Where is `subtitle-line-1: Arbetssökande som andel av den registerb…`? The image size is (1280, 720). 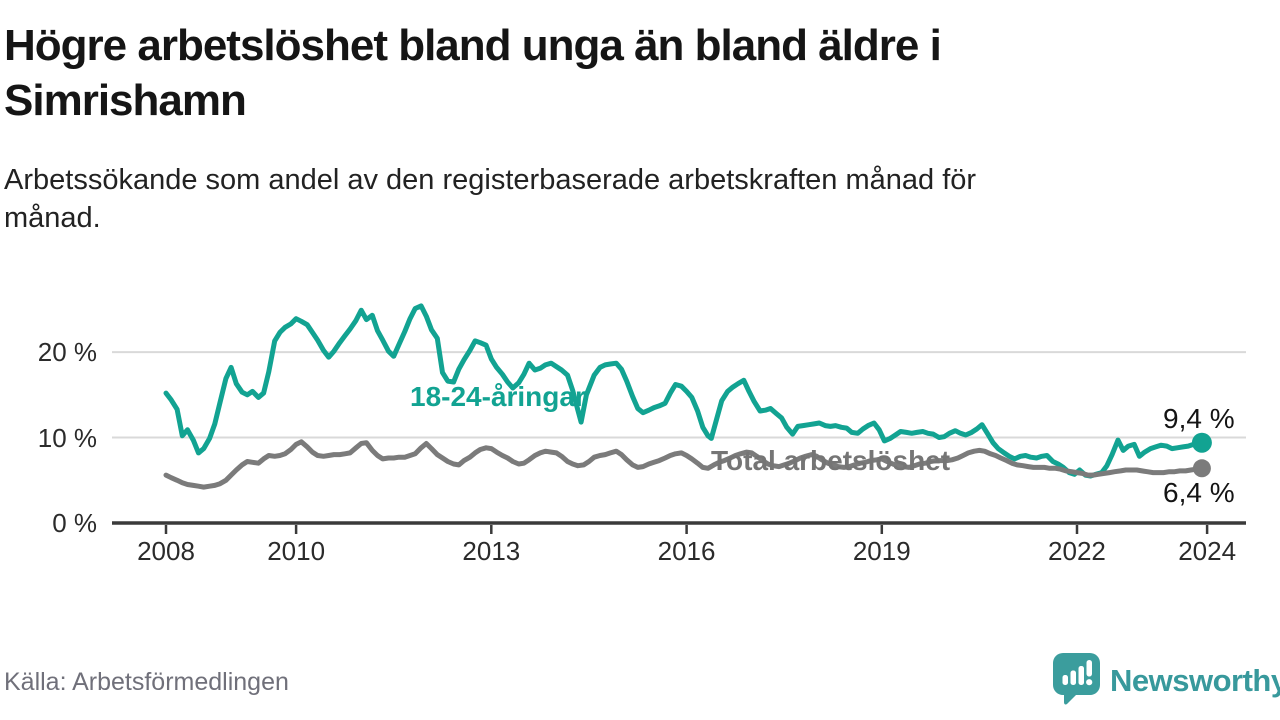 subtitle-line-1: Arbetssökande som andel av den registerb… is located at coordinates (490, 180).